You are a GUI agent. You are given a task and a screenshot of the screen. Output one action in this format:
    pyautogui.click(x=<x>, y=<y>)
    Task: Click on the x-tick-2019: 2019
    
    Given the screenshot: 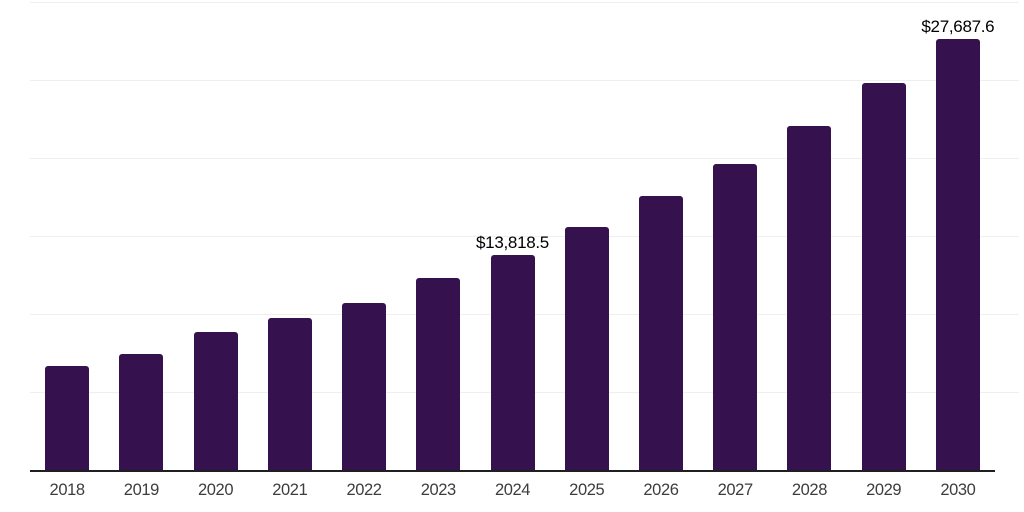 What is the action you would take?
    pyautogui.click(x=141, y=490)
    